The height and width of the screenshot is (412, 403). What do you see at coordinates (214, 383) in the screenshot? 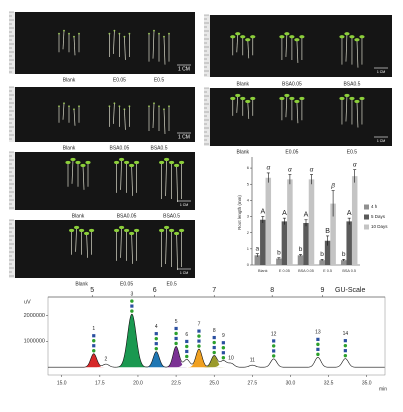
I see `x-tick-label: 25.0` at bounding box center [214, 383].